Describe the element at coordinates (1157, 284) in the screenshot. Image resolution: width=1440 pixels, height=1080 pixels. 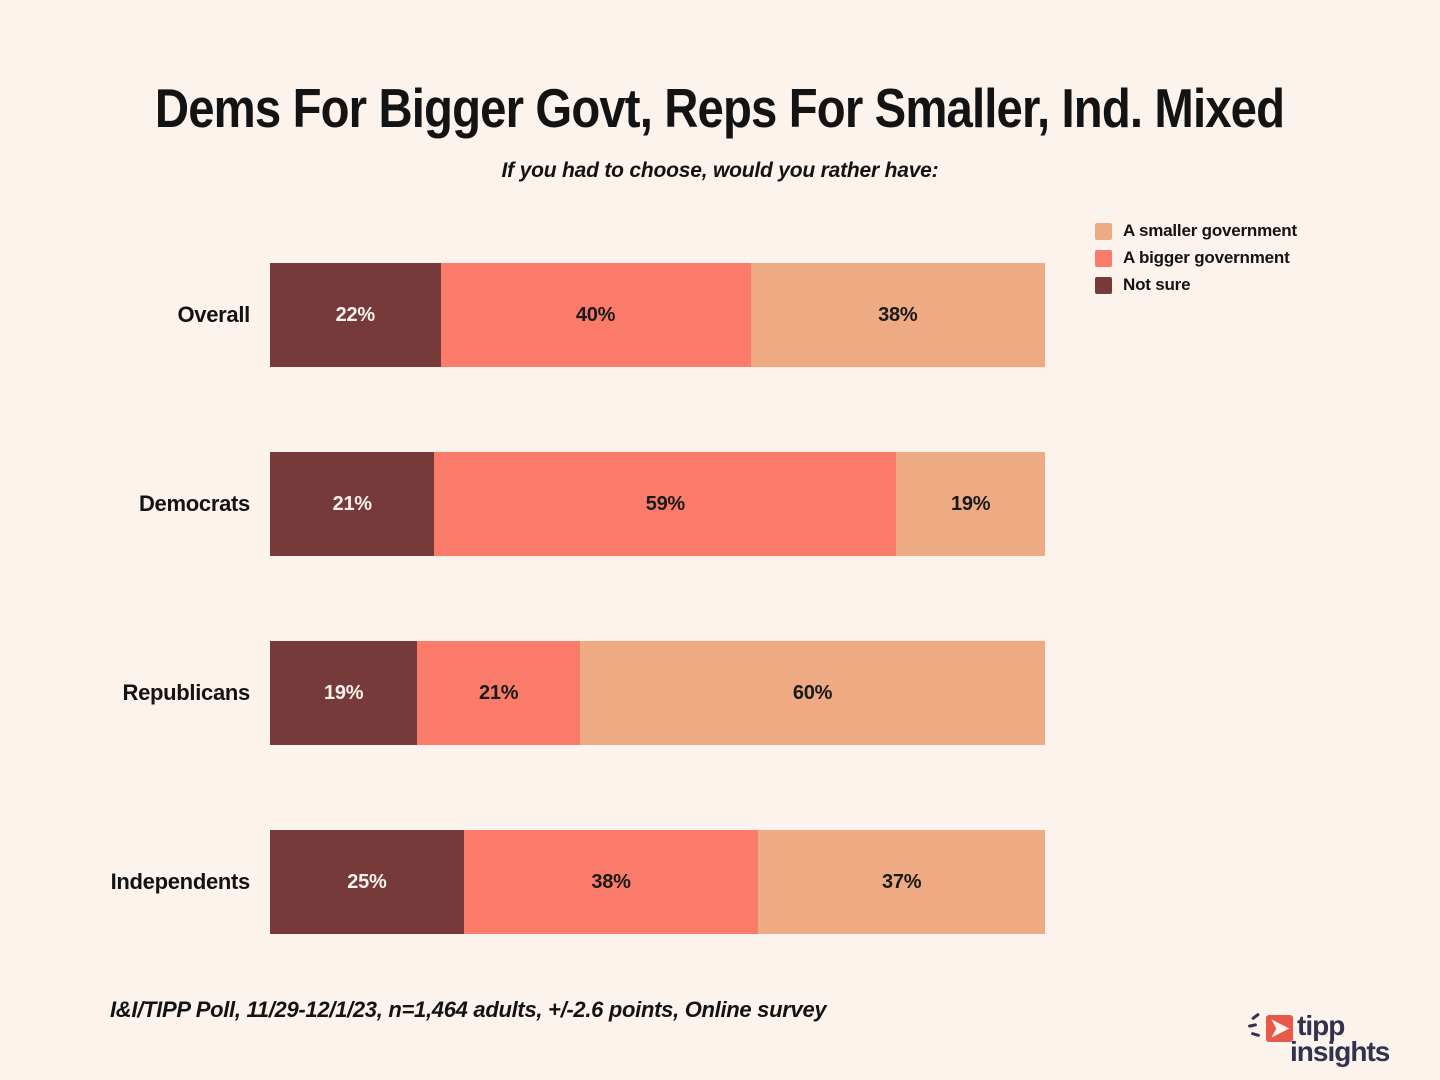
I see `legend-label: Not sure` at that location.